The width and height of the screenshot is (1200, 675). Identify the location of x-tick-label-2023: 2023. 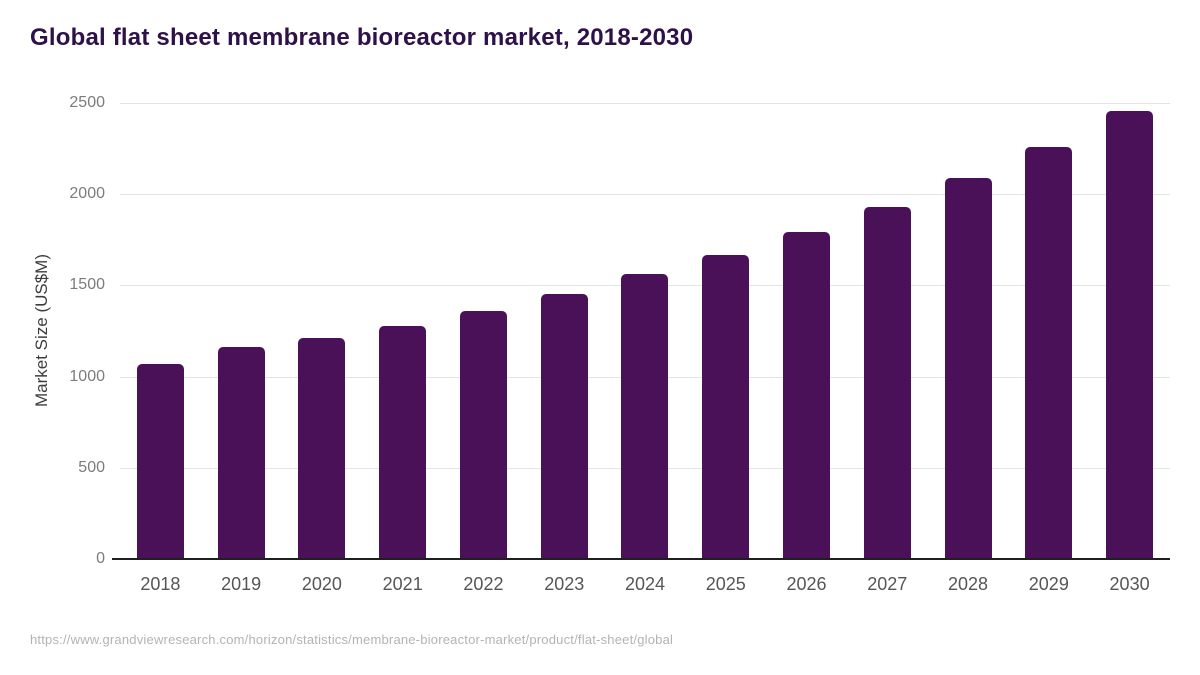
(564, 584).